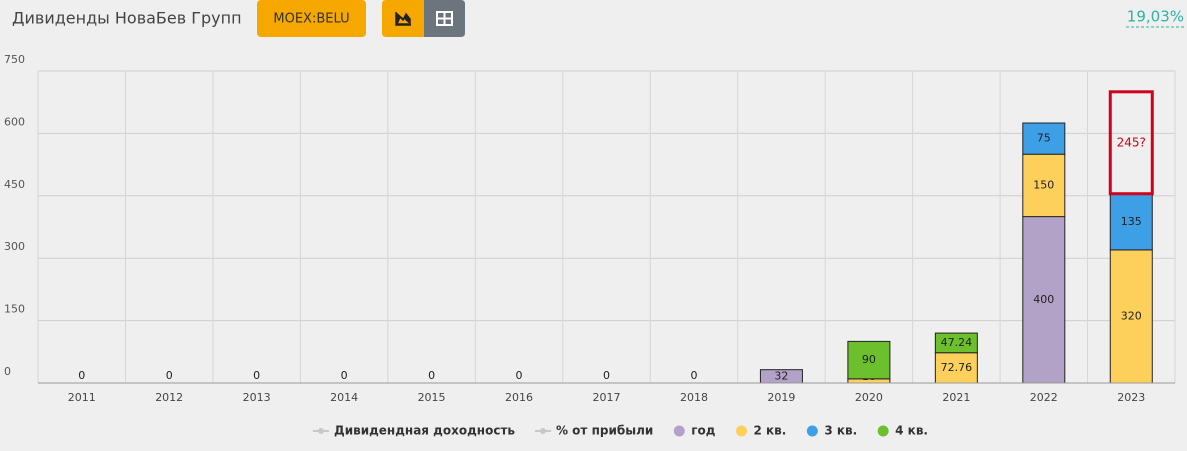 The image size is (1187, 451). What do you see at coordinates (14, 121) in the screenshot?
I see `y-tick-label: 600` at bounding box center [14, 121].